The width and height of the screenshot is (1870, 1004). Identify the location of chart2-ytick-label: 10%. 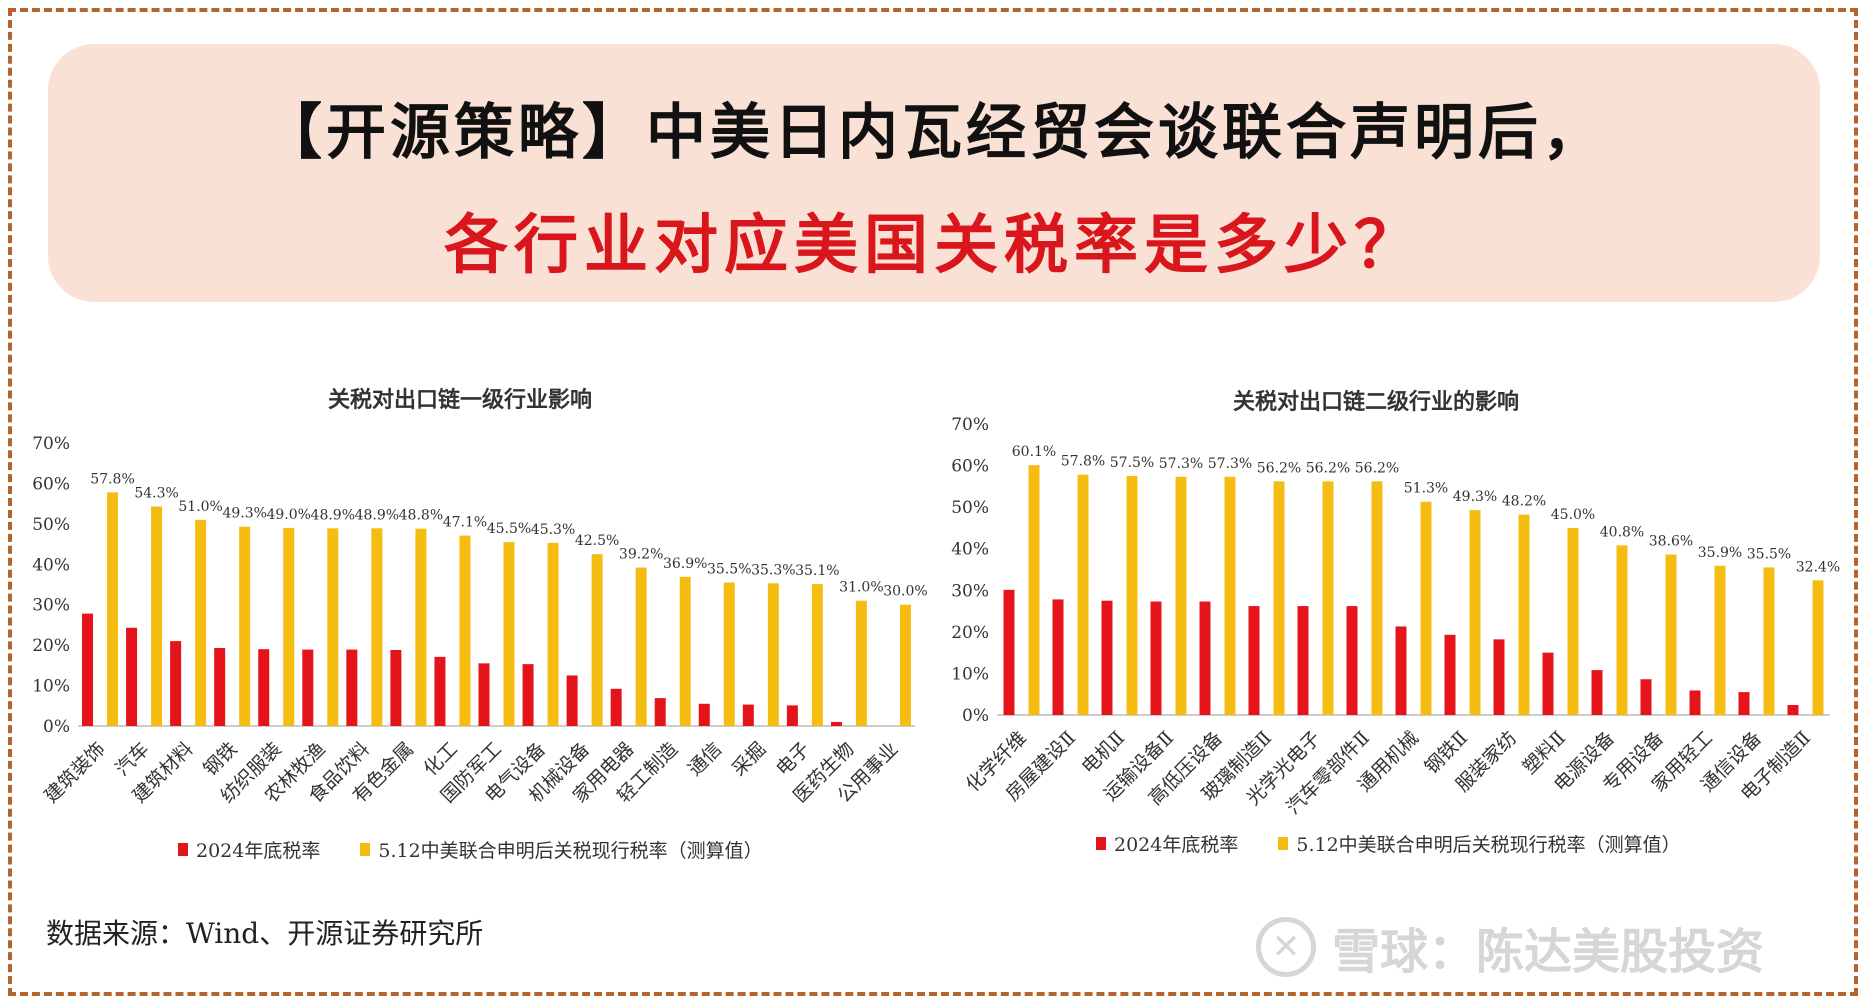
(970, 674).